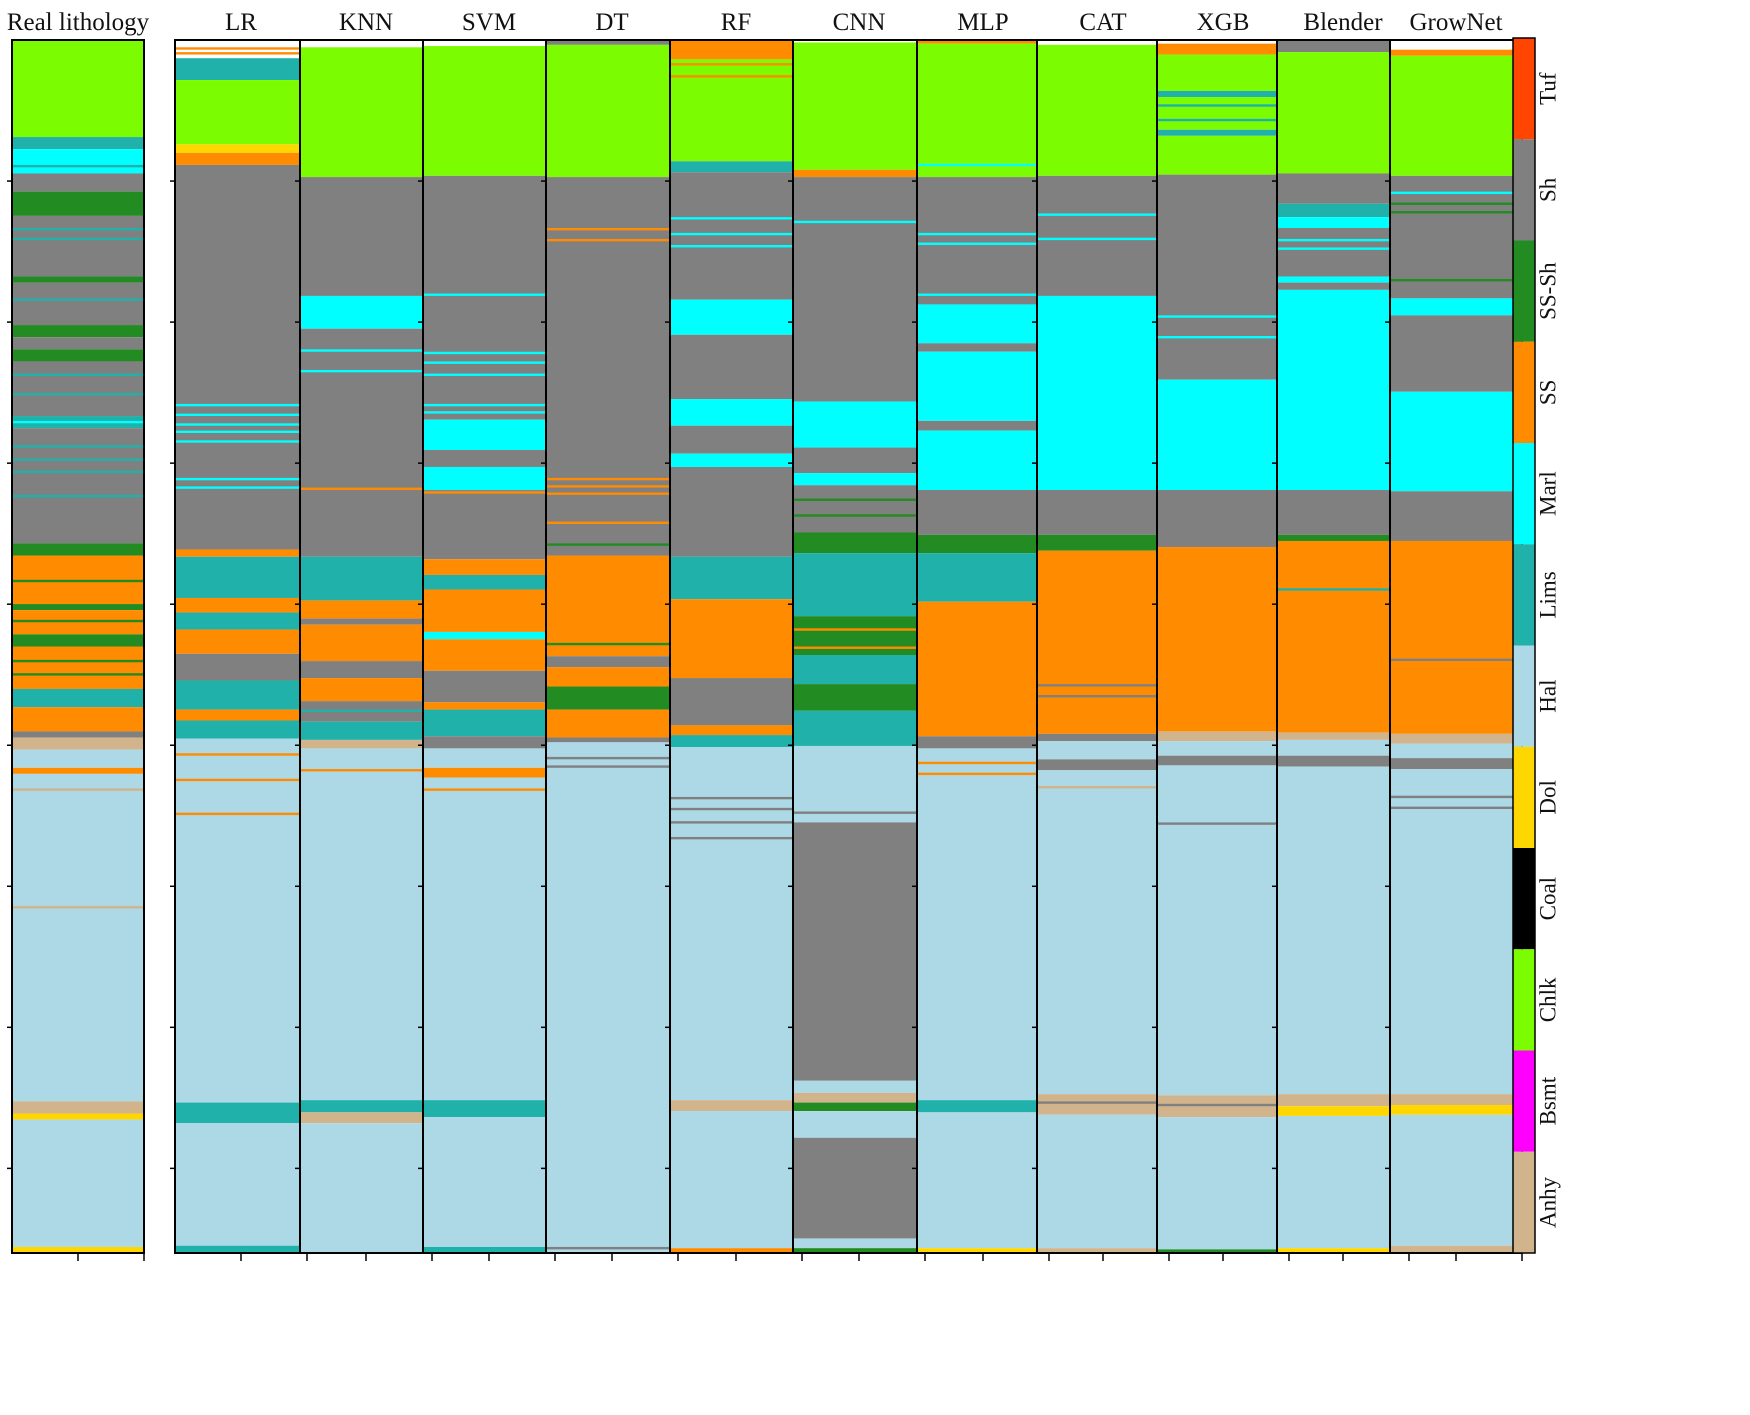 The image size is (1750, 1415). Describe the element at coordinates (981, 635) in the screenshot. I see `track-mlp: MLP` at that location.